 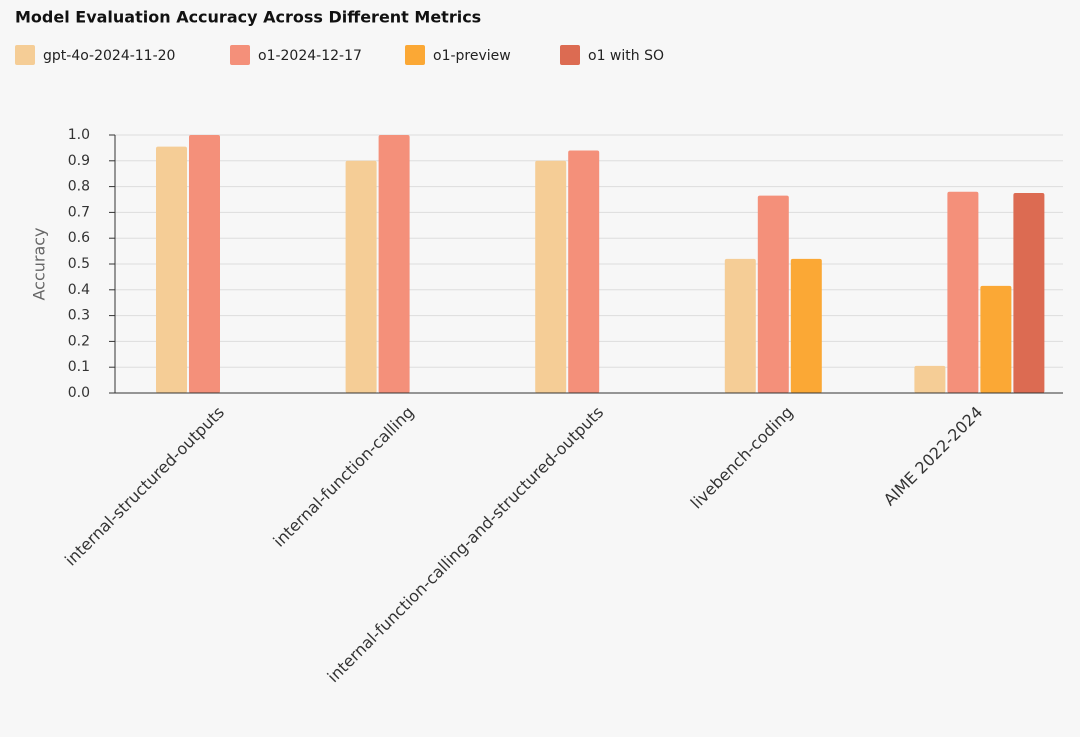 I want to click on y-axis-label: Accuracy, so click(x=39, y=263).